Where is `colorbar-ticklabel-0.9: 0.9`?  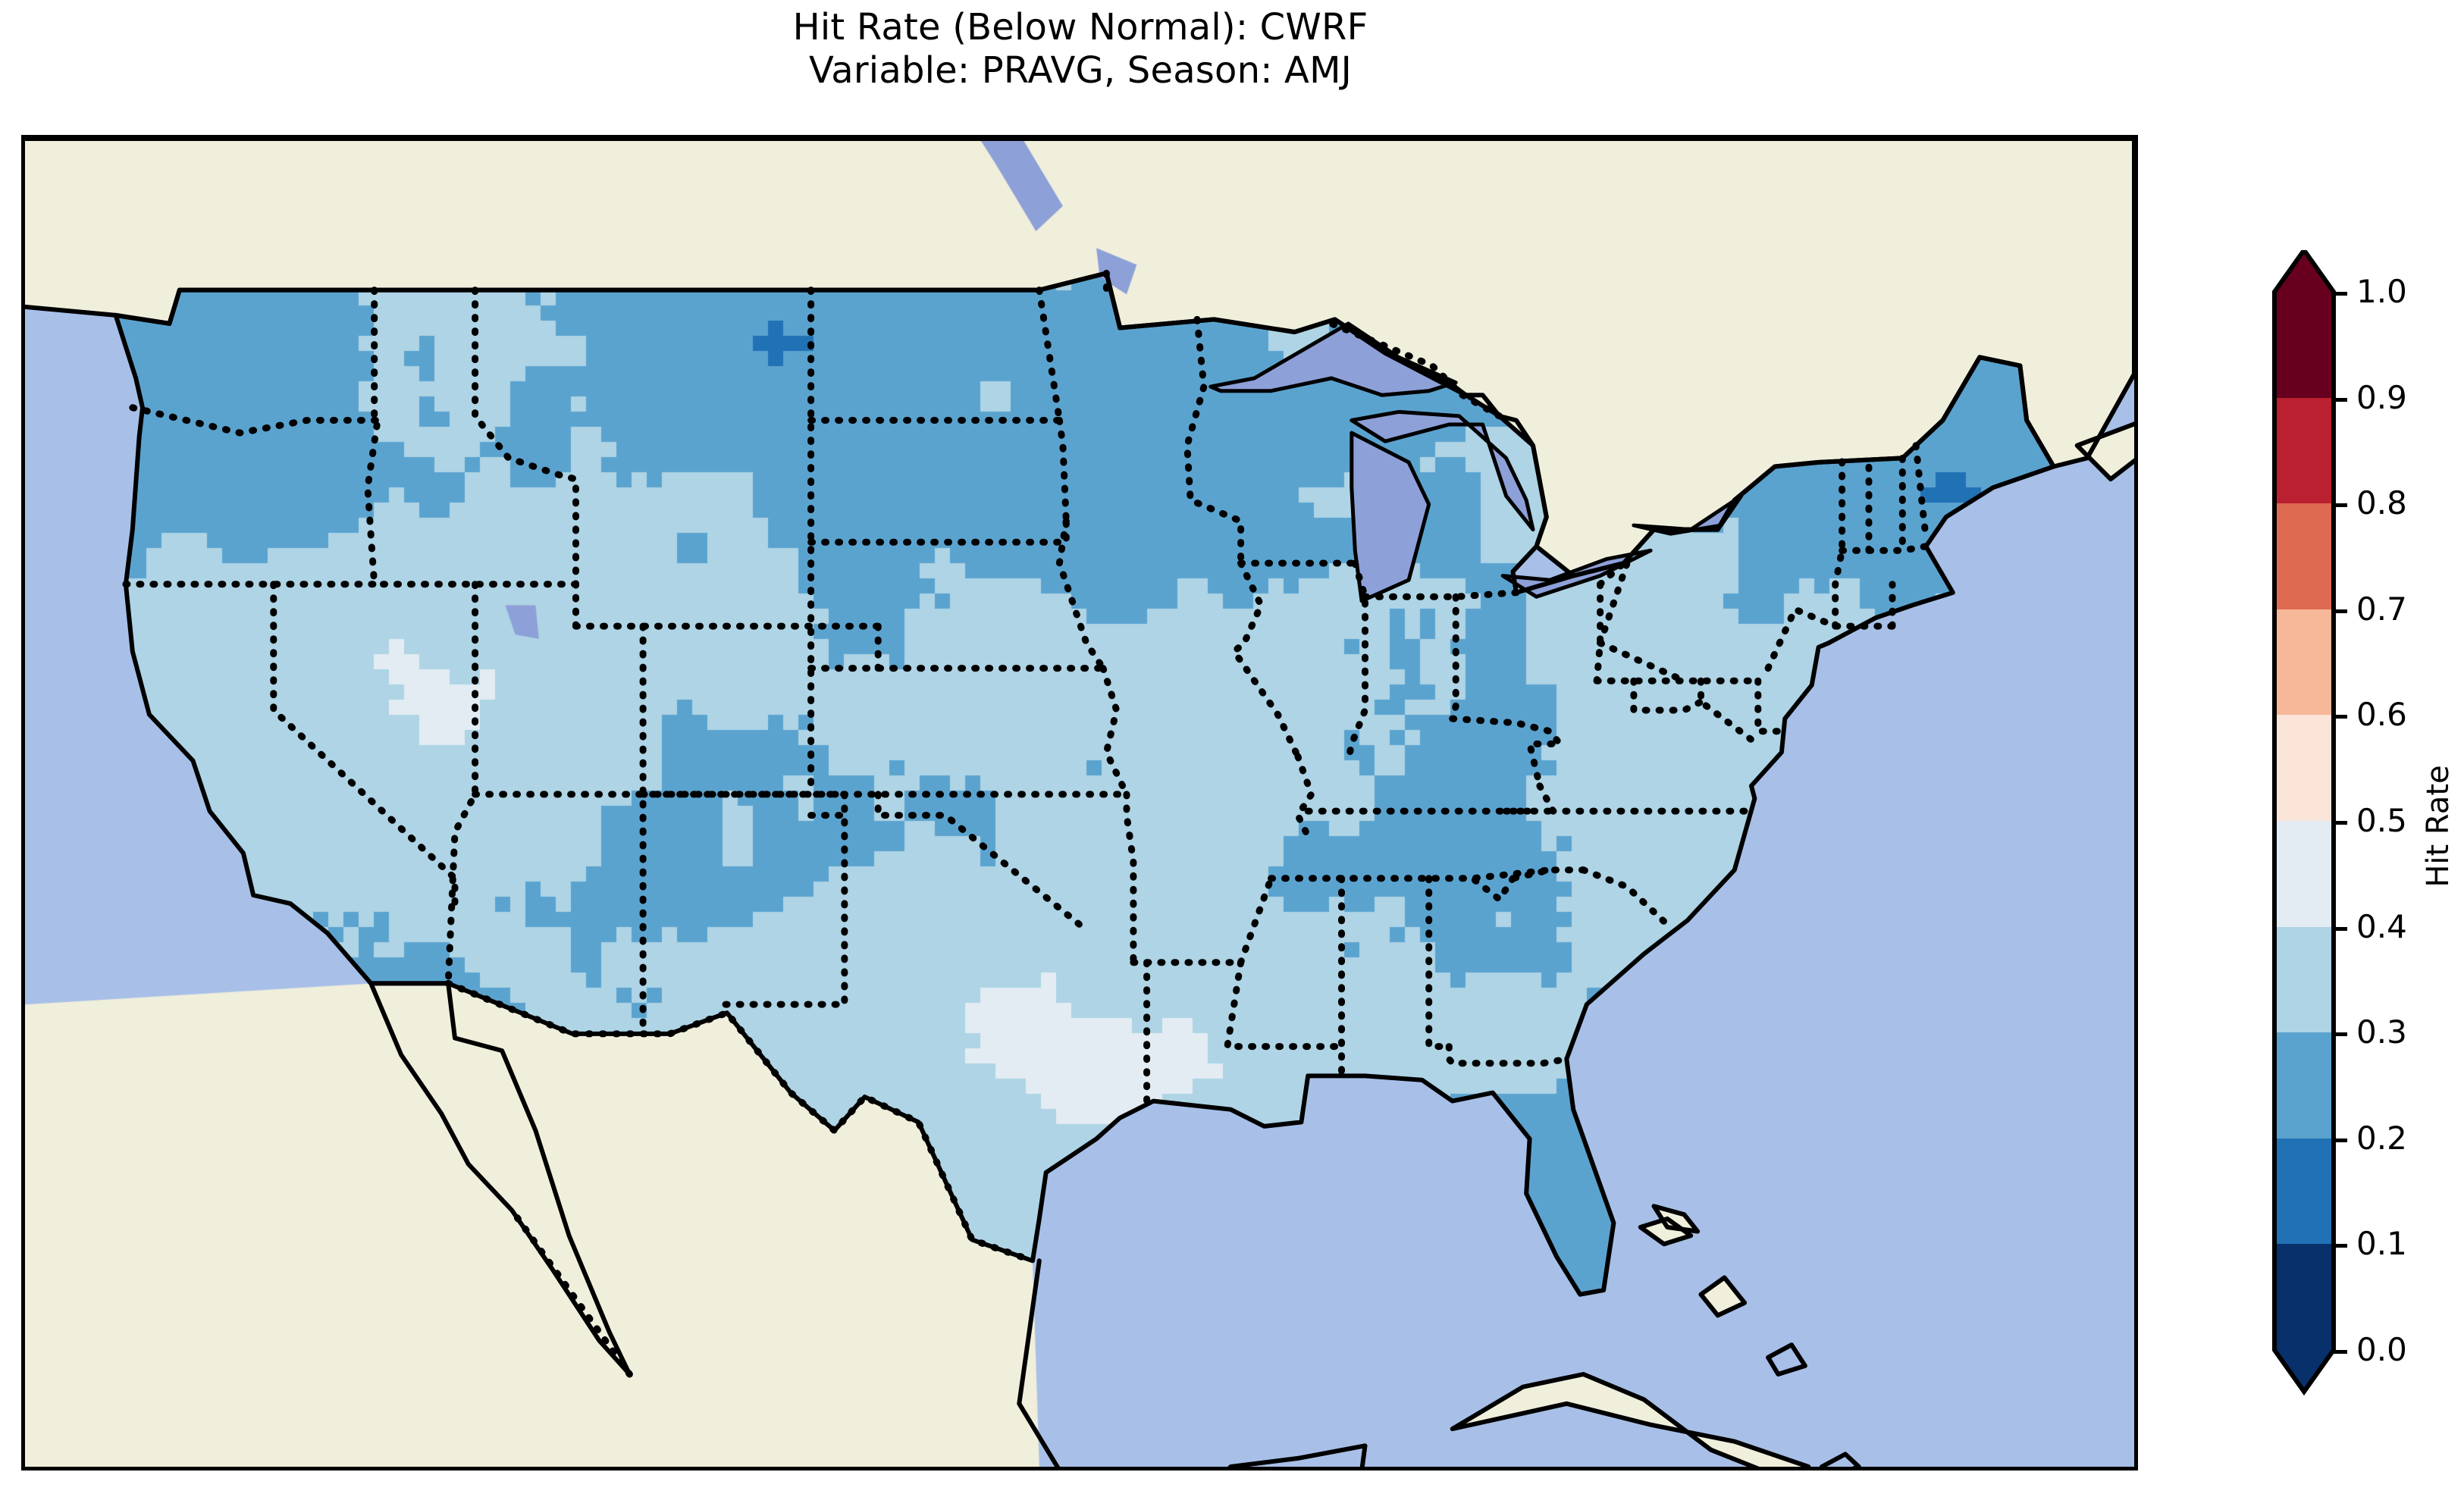 colorbar-ticklabel-0.9: 0.9 is located at coordinates (2381, 397).